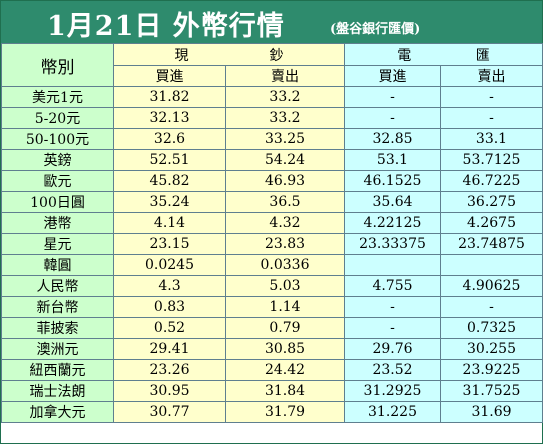  What do you see at coordinates (57, 349) in the screenshot?
I see `currency-name-cell: 澳洲元` at bounding box center [57, 349].